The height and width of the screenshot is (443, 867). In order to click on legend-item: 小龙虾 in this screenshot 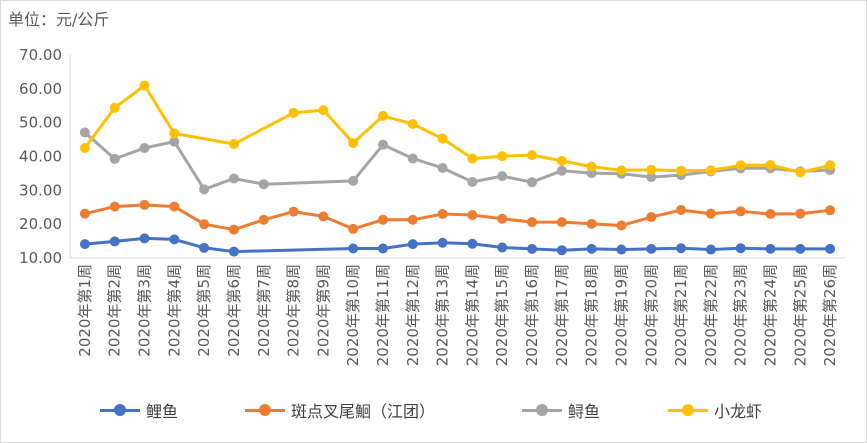, I will do `click(715, 410)`.